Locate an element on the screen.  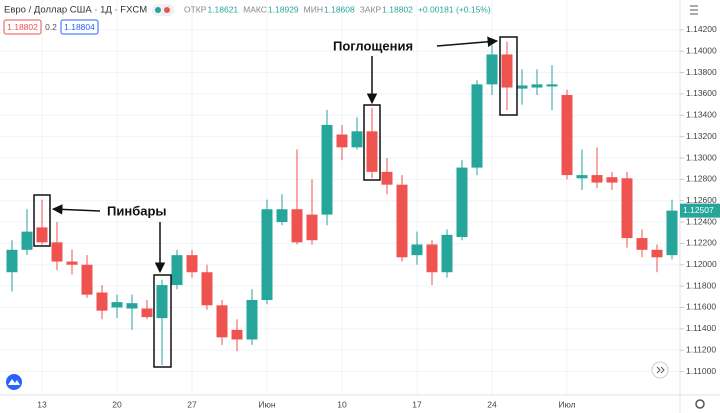
y-tick-label: 1.11000 is located at coordinates (701, 371).